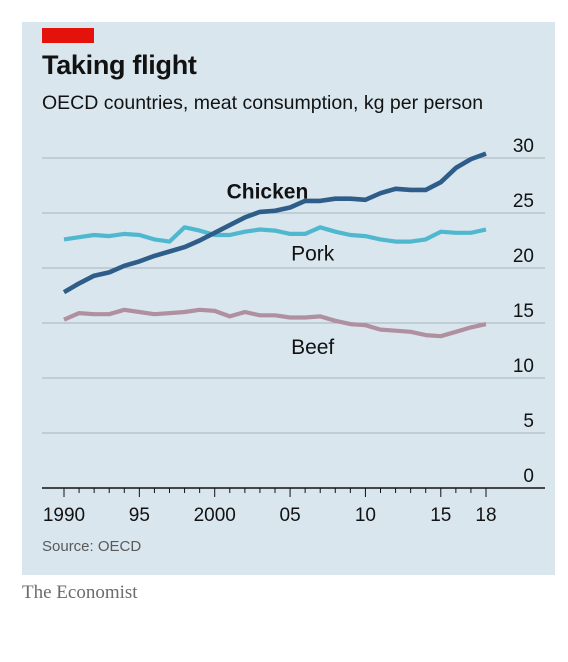 This screenshot has width=568, height=662. I want to click on series-line-beef, so click(275, 323).